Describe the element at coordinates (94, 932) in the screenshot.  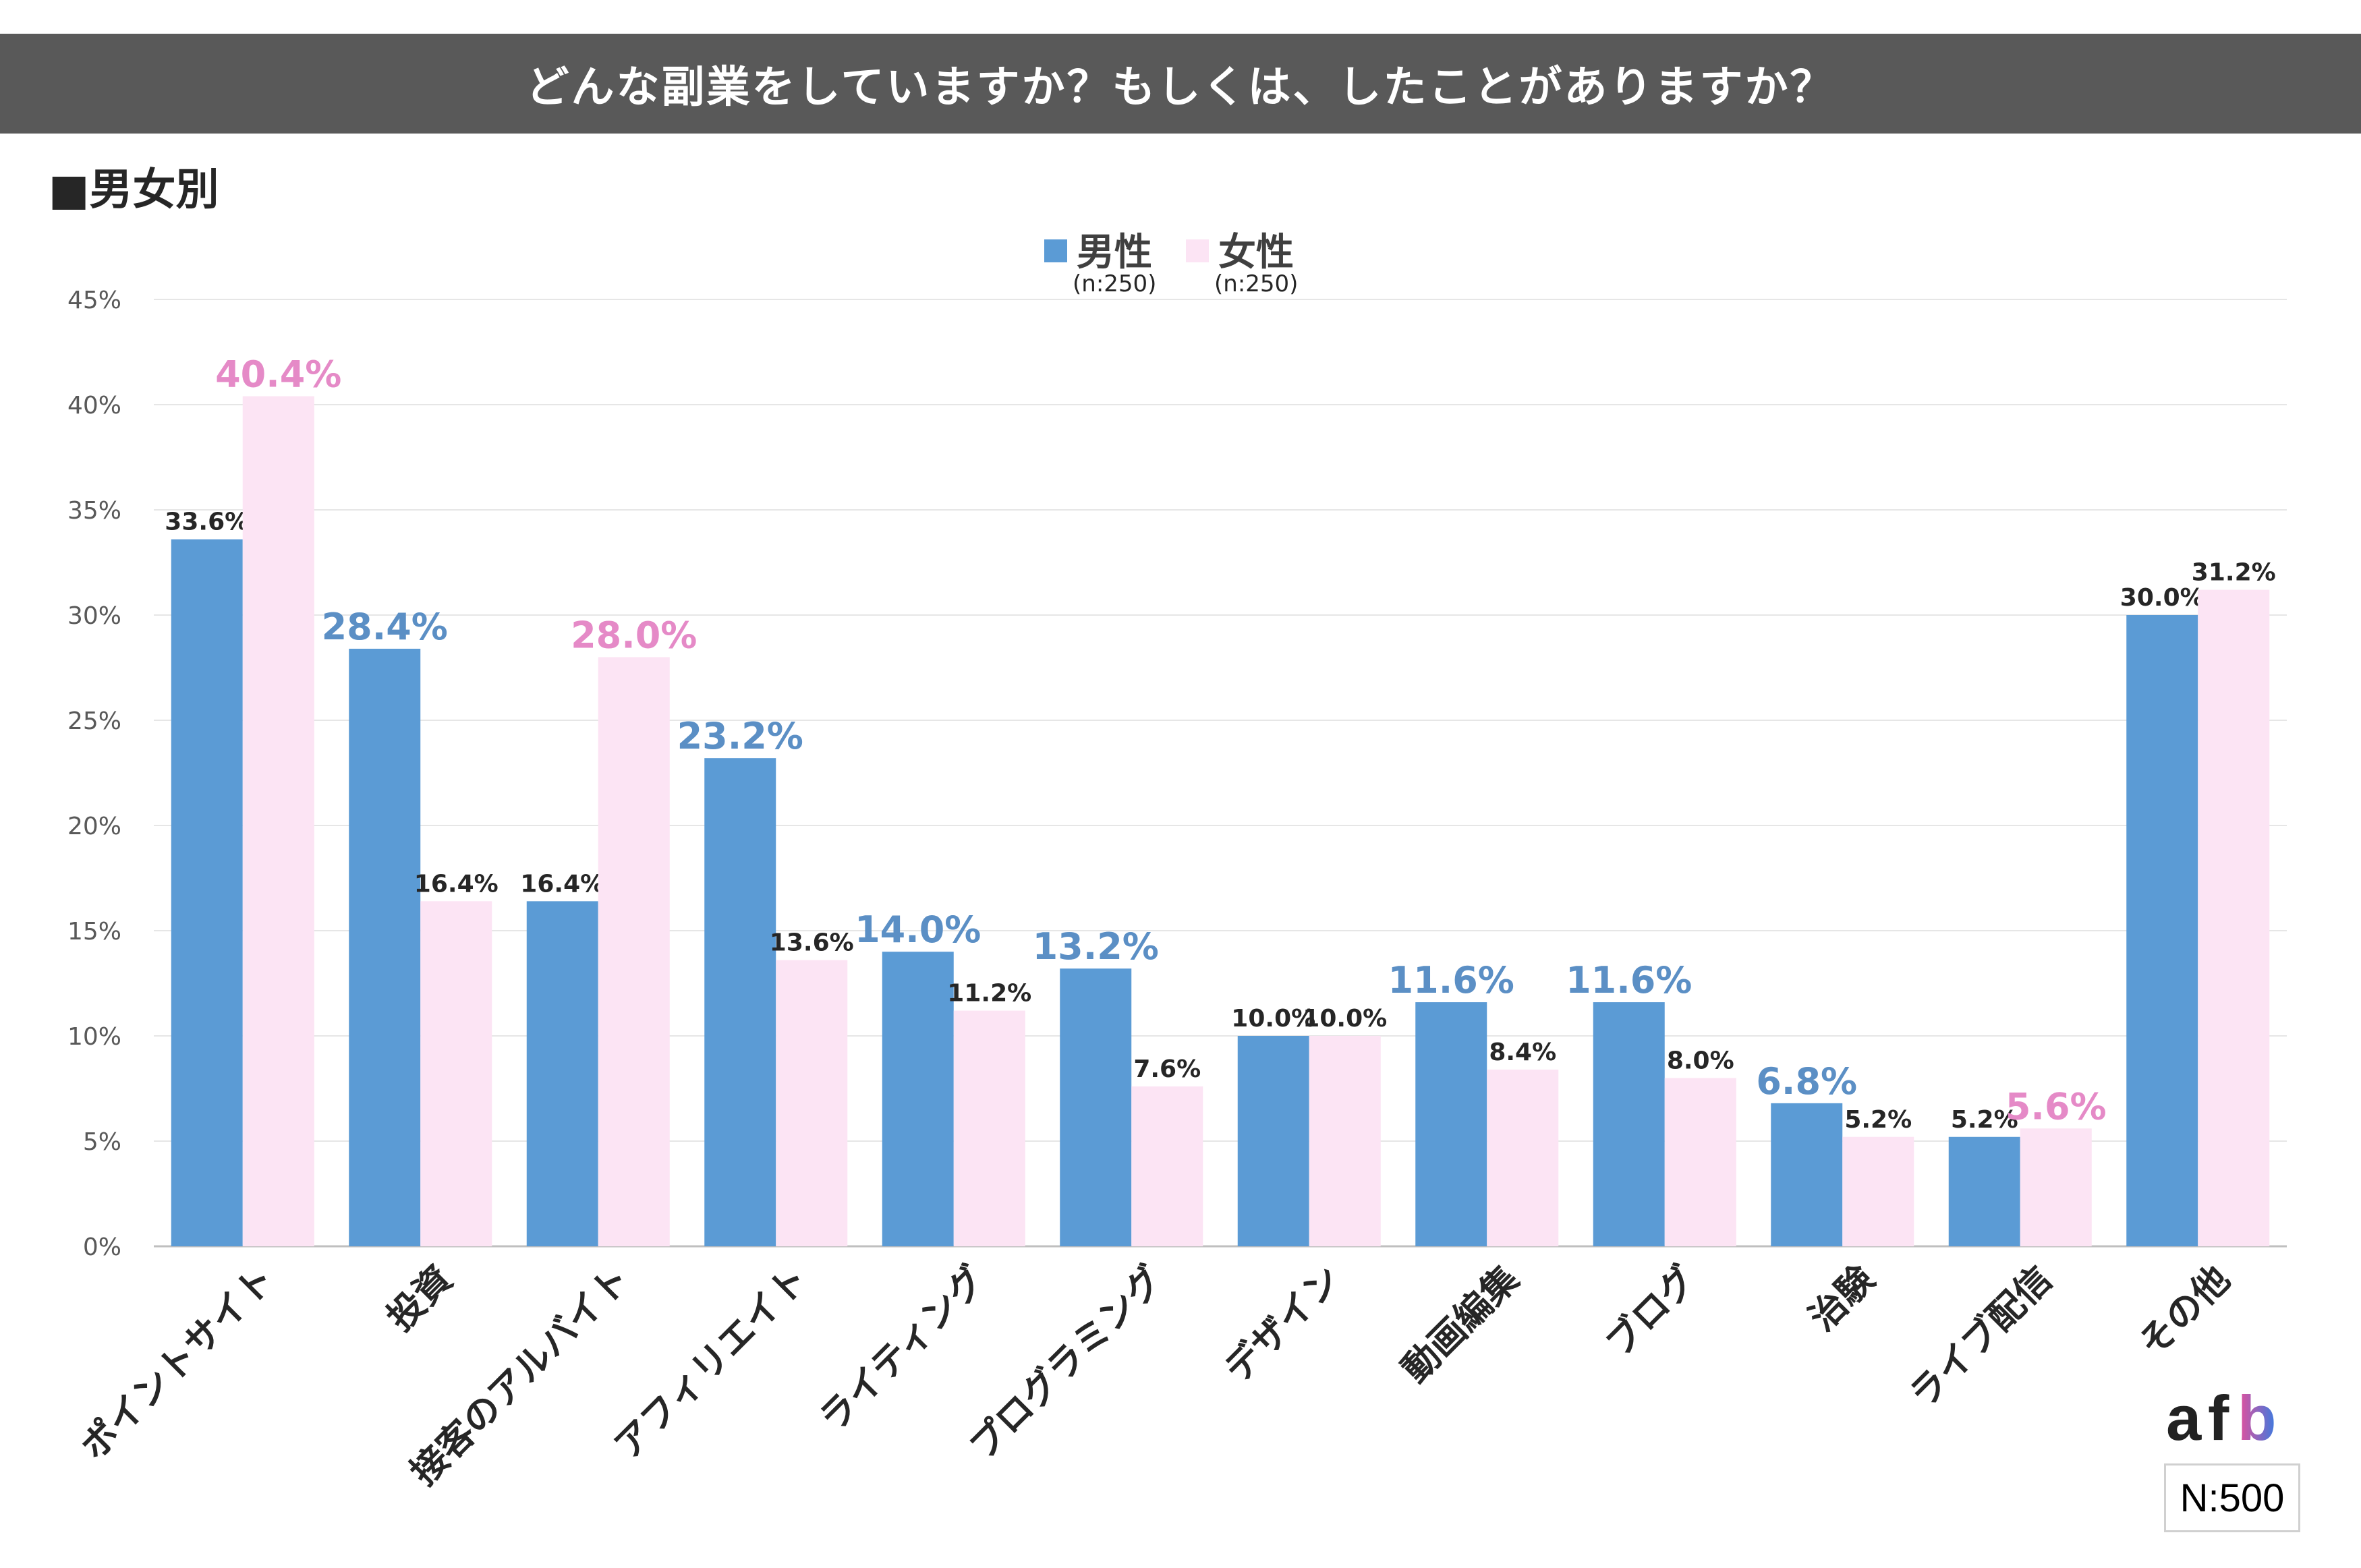
I see `y-tick-label: 15%` at that location.